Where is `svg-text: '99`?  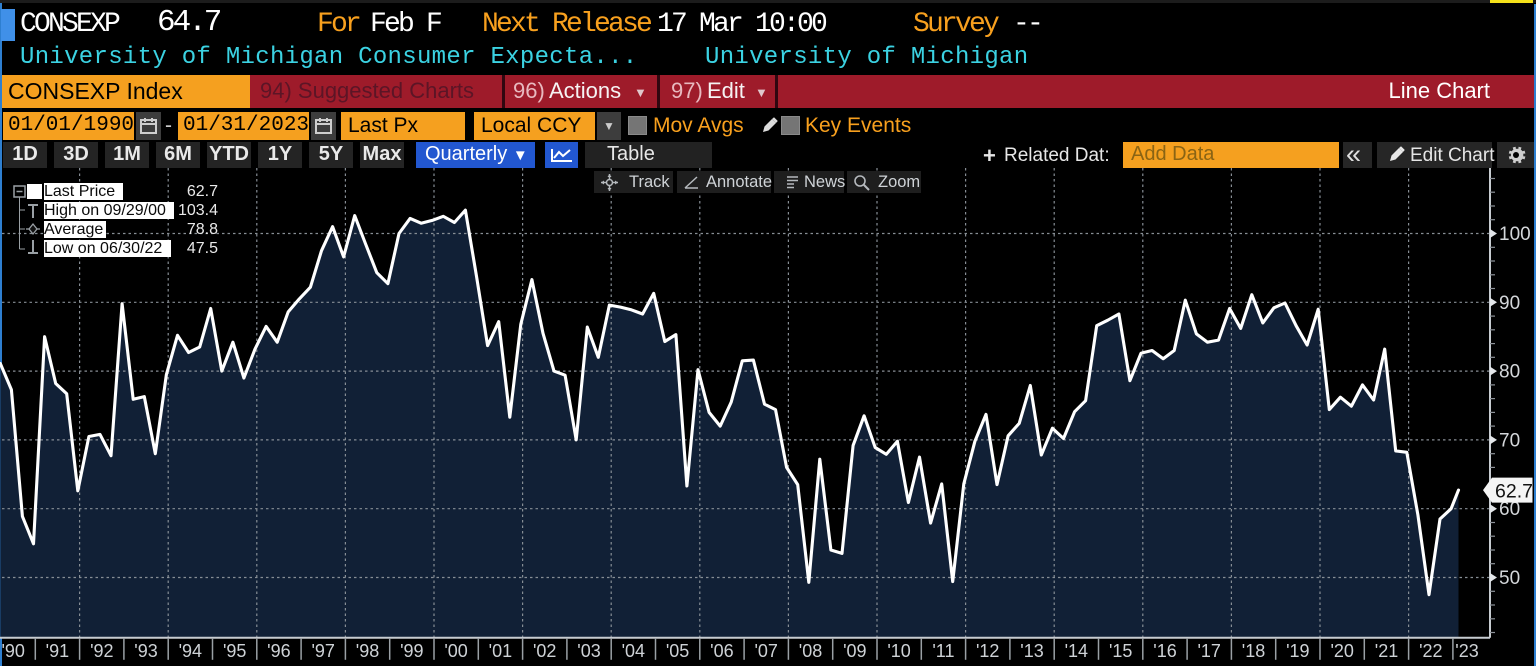 svg-text: '99 is located at coordinates (411, 651).